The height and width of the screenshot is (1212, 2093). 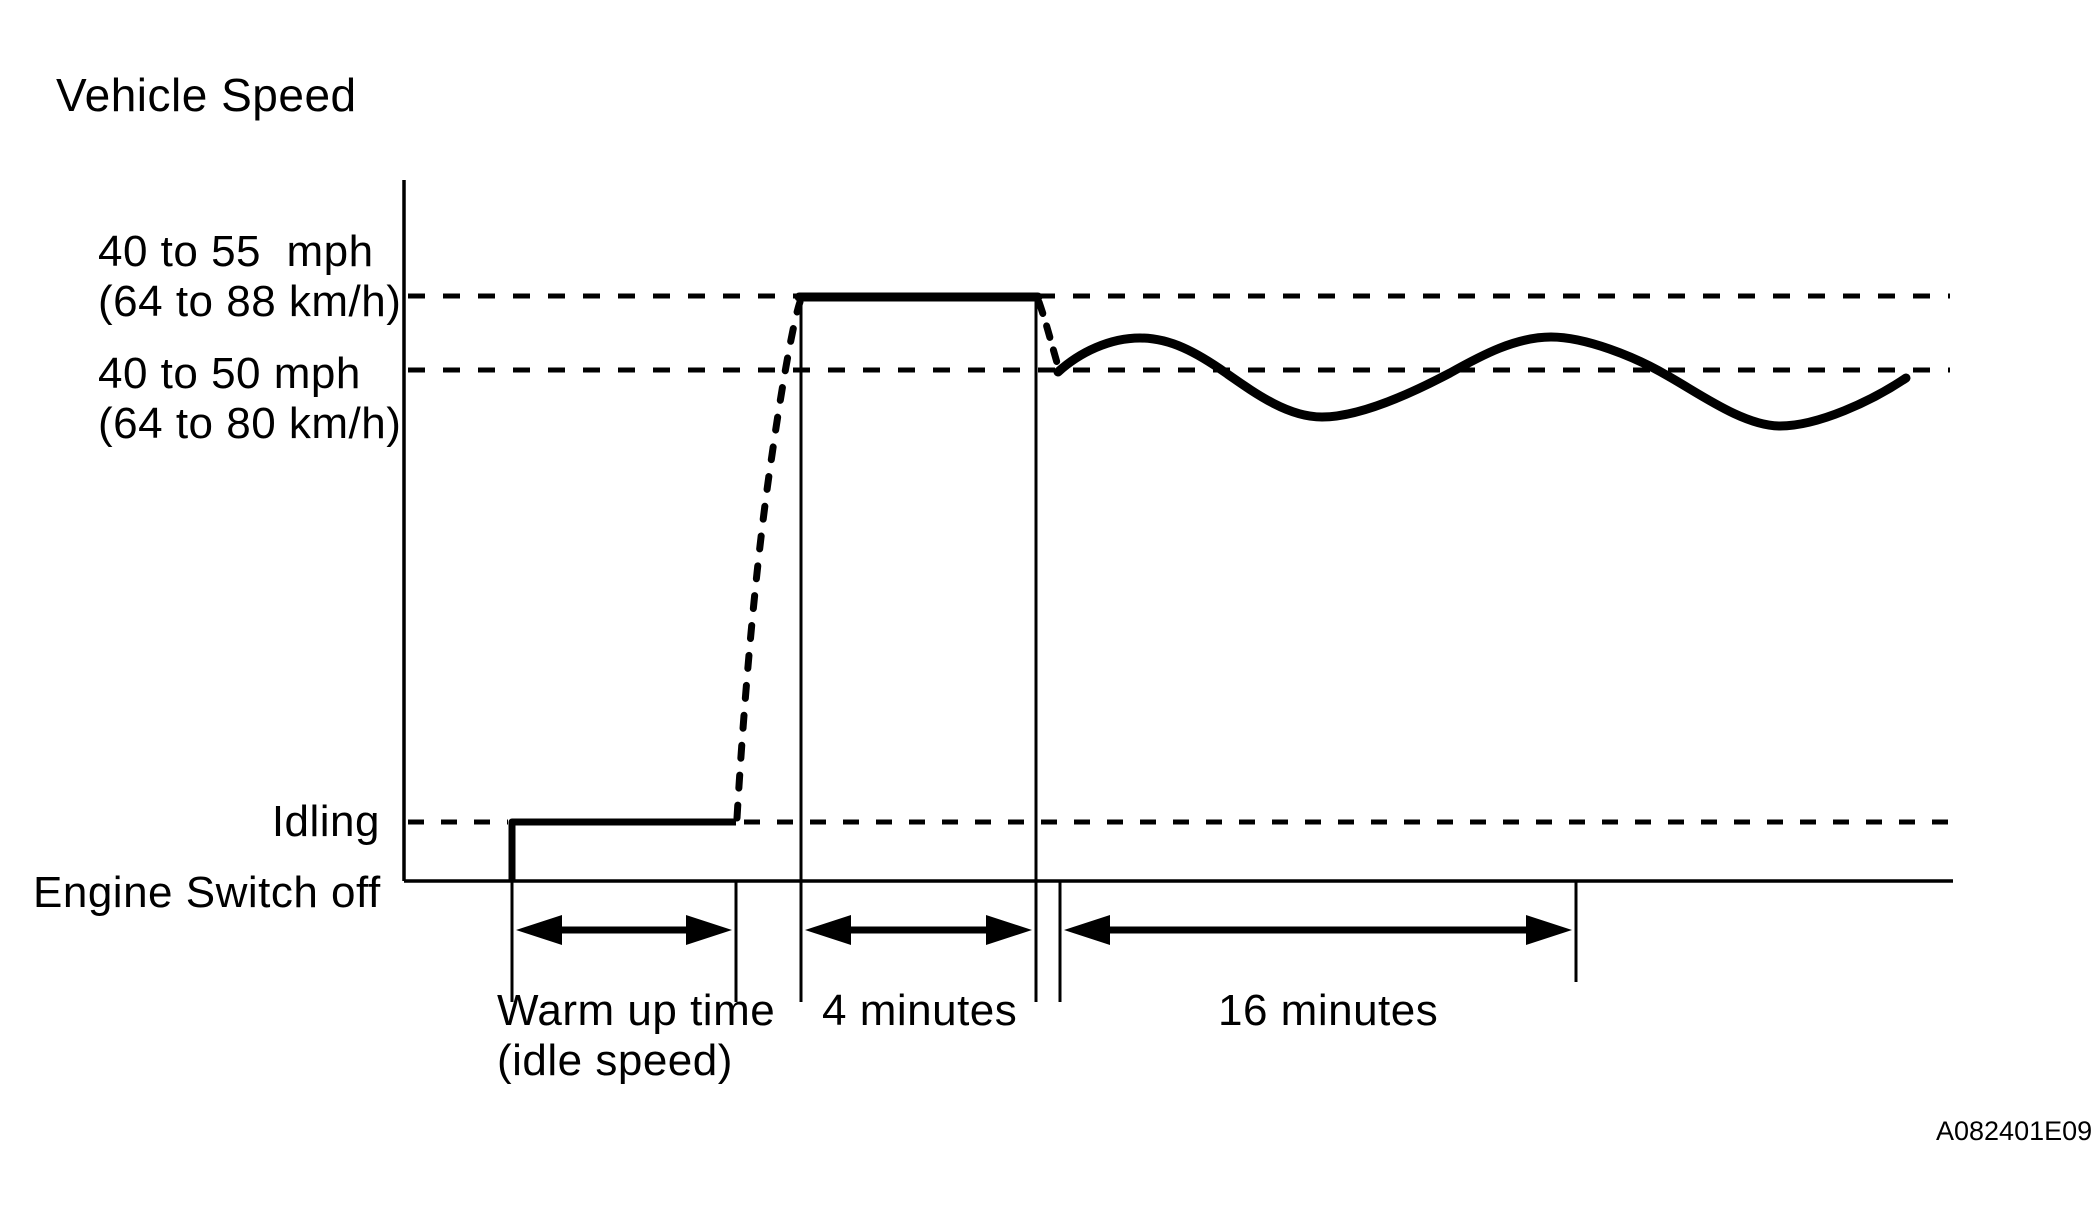 I want to click on speed-oscillation-wave, so click(x=1482, y=381).